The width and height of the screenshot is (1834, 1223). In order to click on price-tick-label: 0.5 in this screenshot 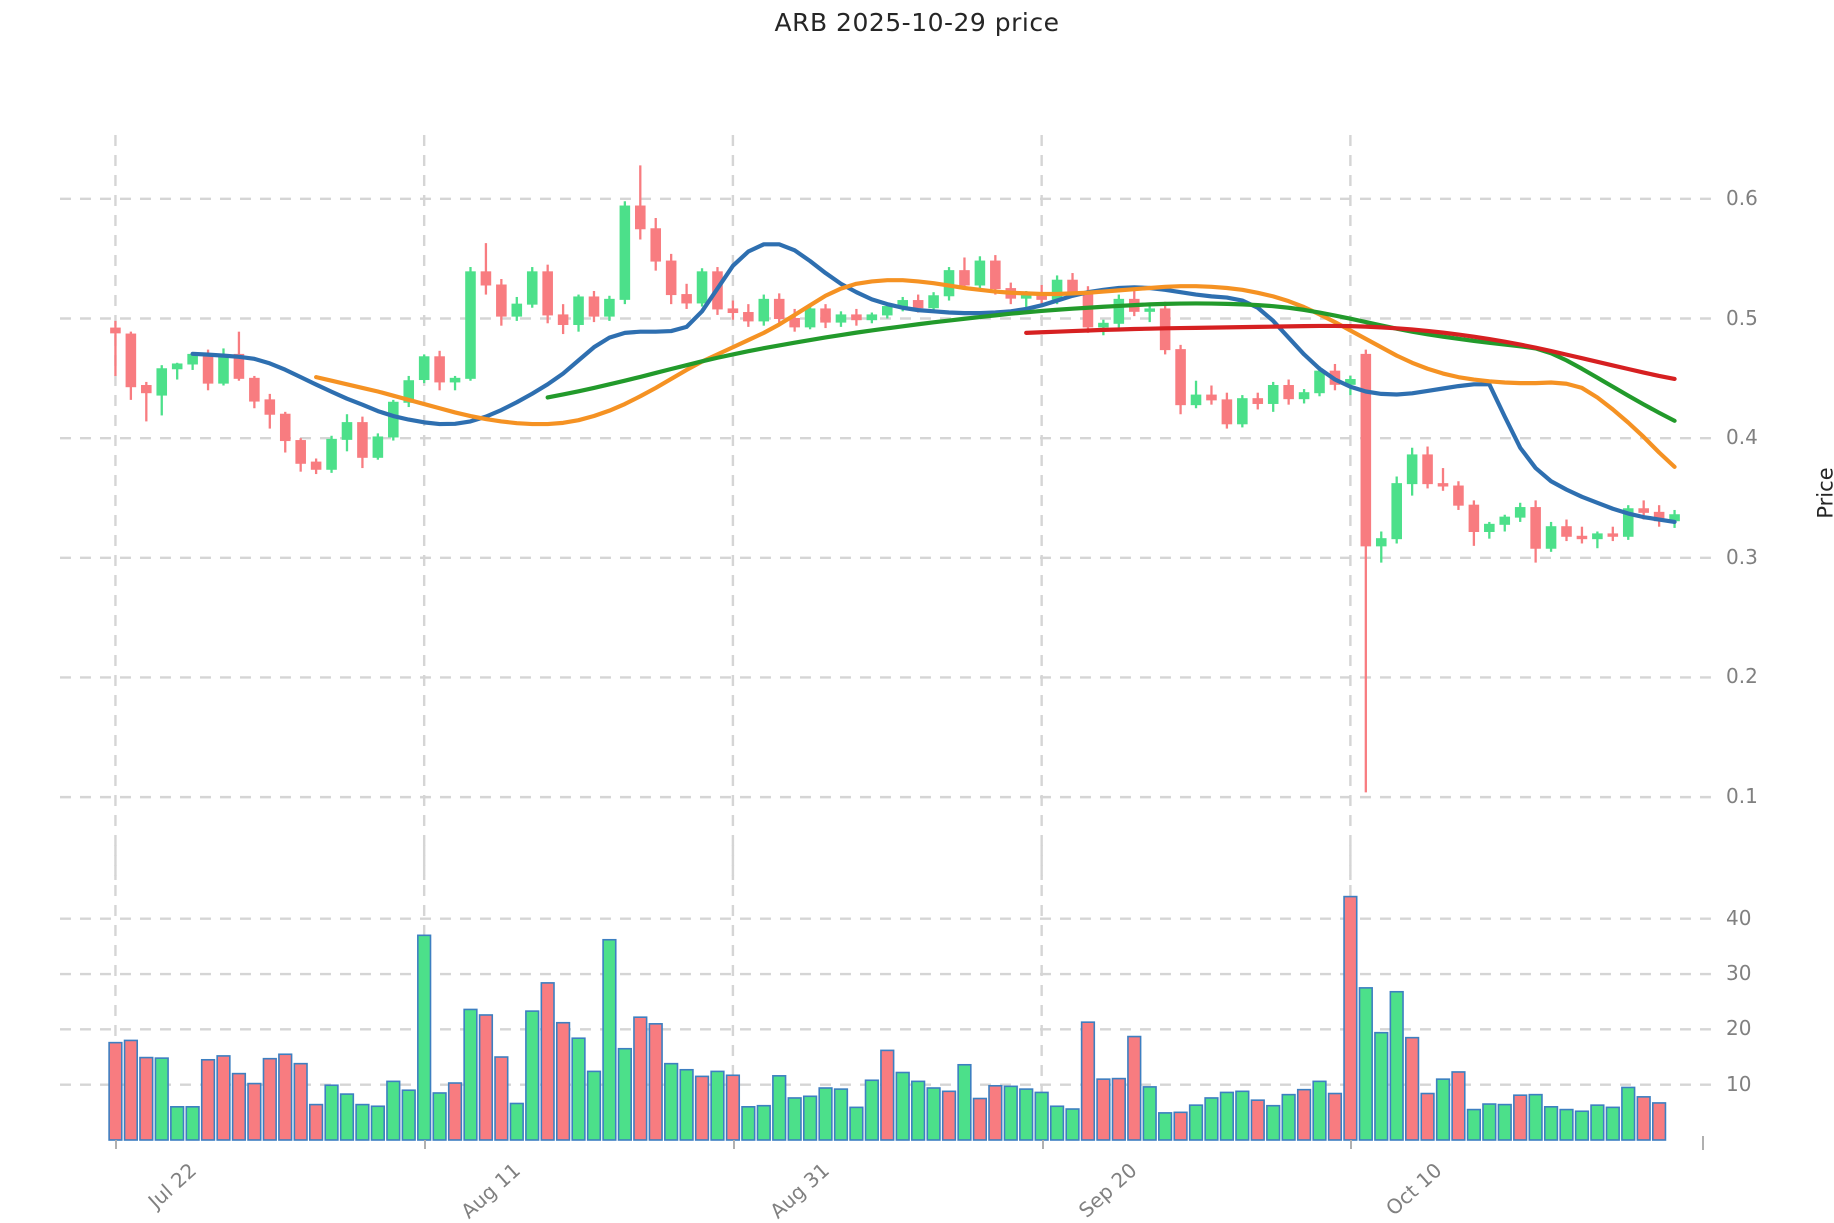, I will do `click(1742, 317)`.